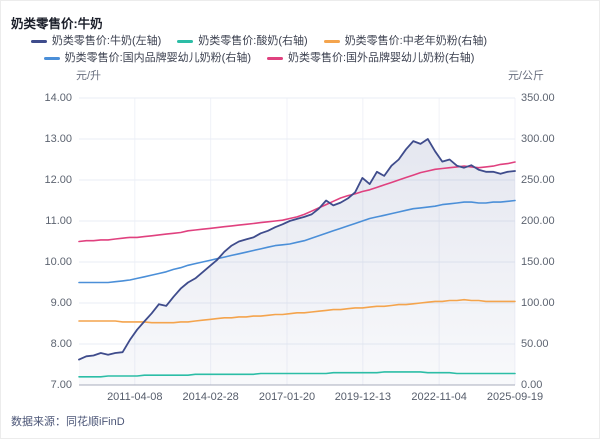  I want to click on y-axis-right-tick-label: 100.00, so click(538, 303).